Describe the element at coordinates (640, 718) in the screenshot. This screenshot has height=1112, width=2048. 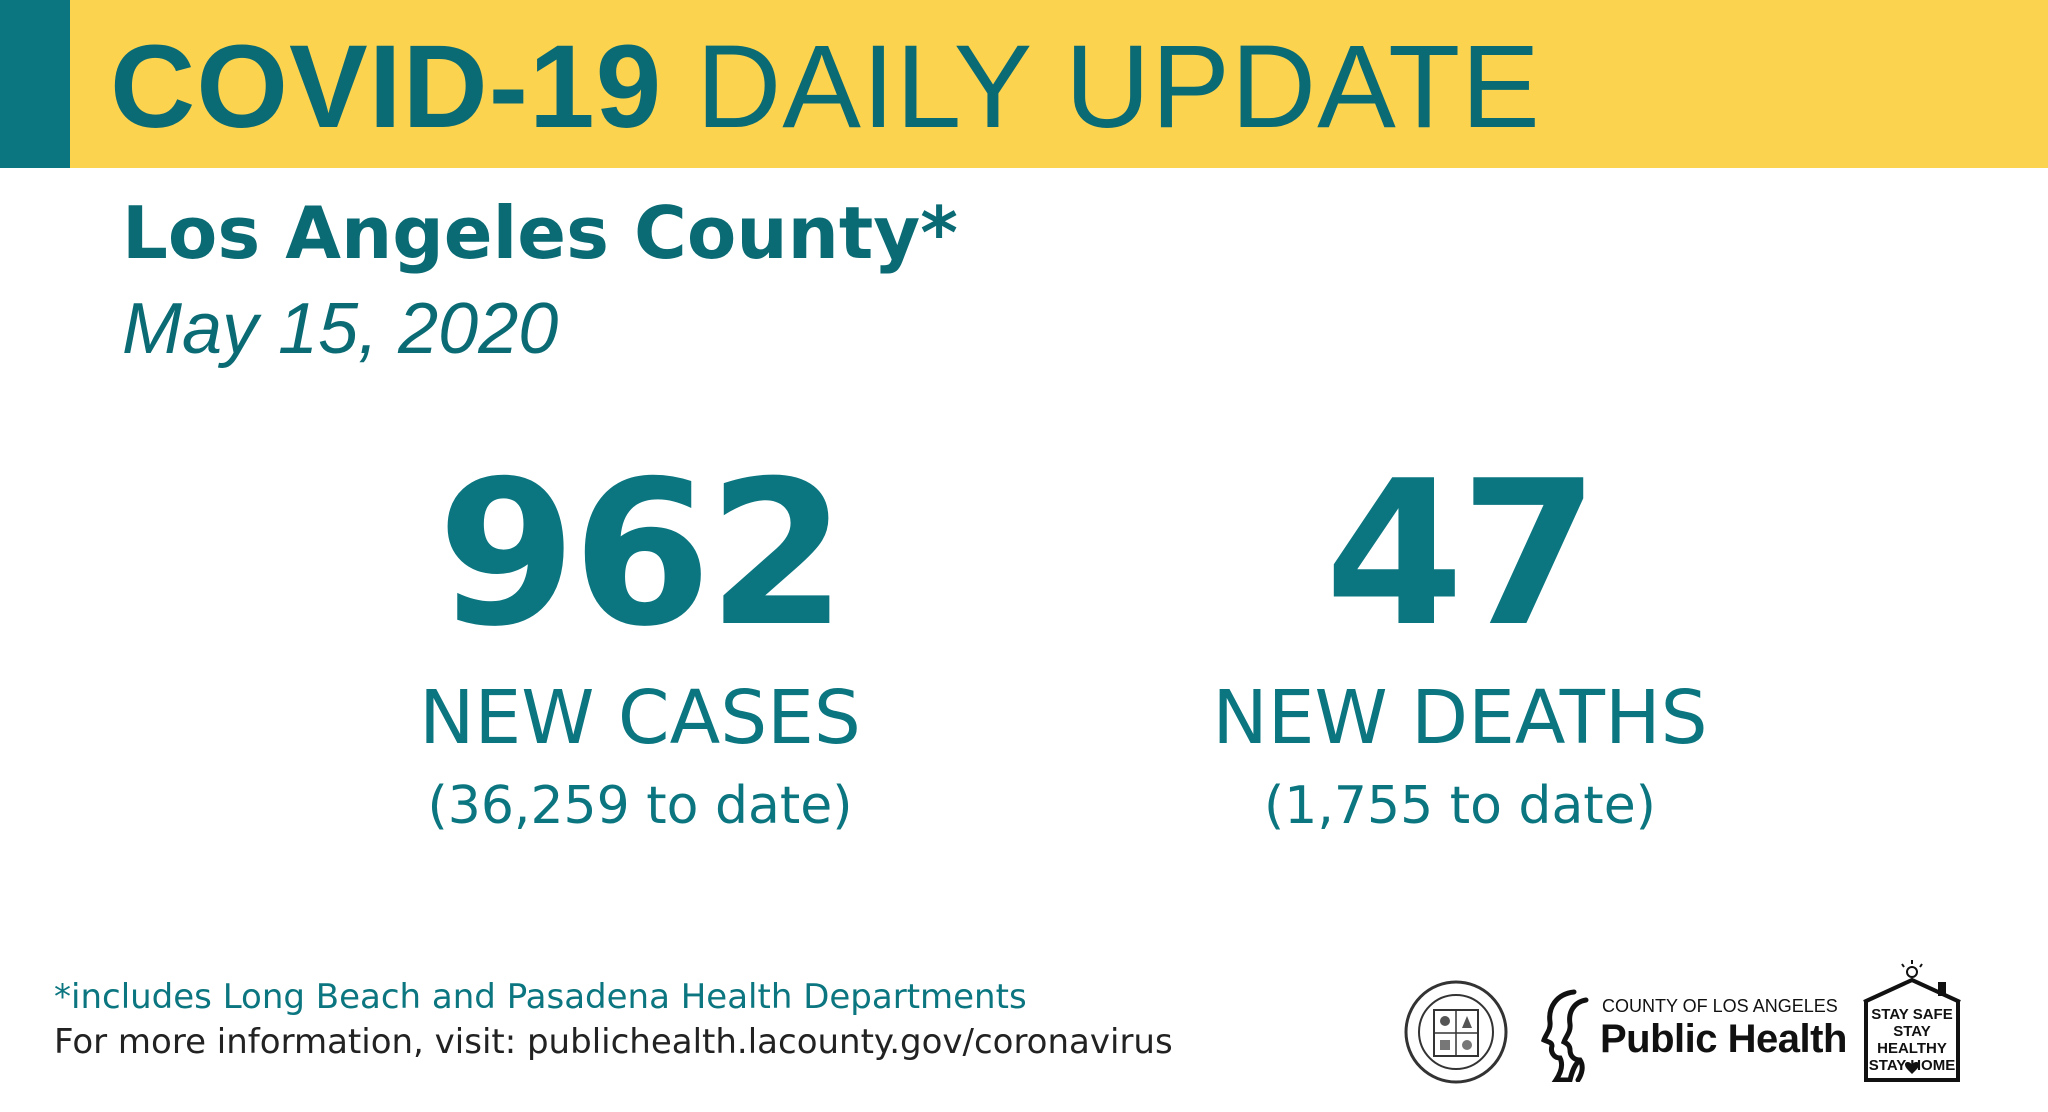
I see `new-cases-label: NEW CASES` at that location.